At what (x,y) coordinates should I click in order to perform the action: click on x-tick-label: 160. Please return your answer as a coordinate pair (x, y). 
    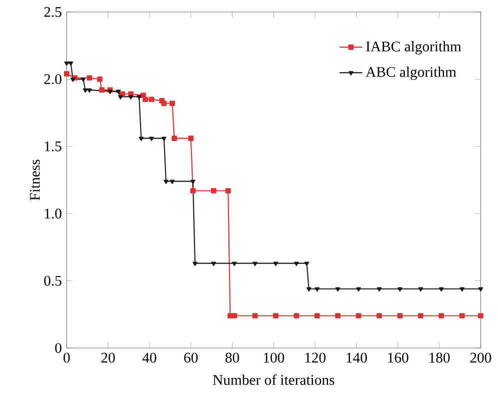
    Looking at the image, I should click on (398, 357).